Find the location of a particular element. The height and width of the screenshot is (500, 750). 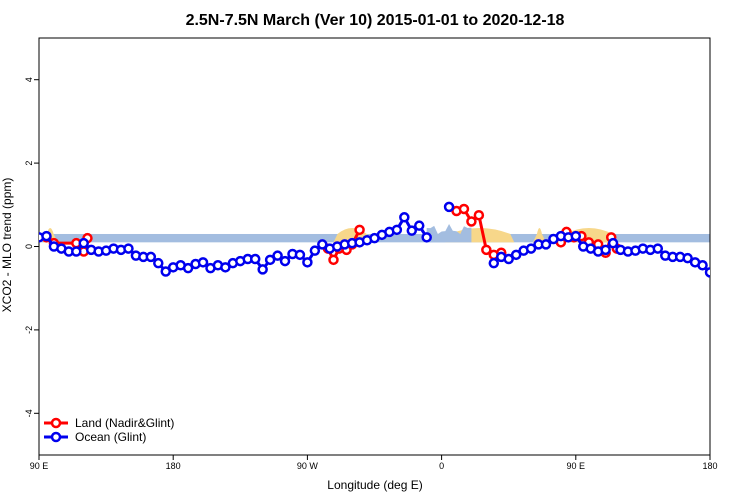

y-tick-label: -2 is located at coordinates (29, 330).